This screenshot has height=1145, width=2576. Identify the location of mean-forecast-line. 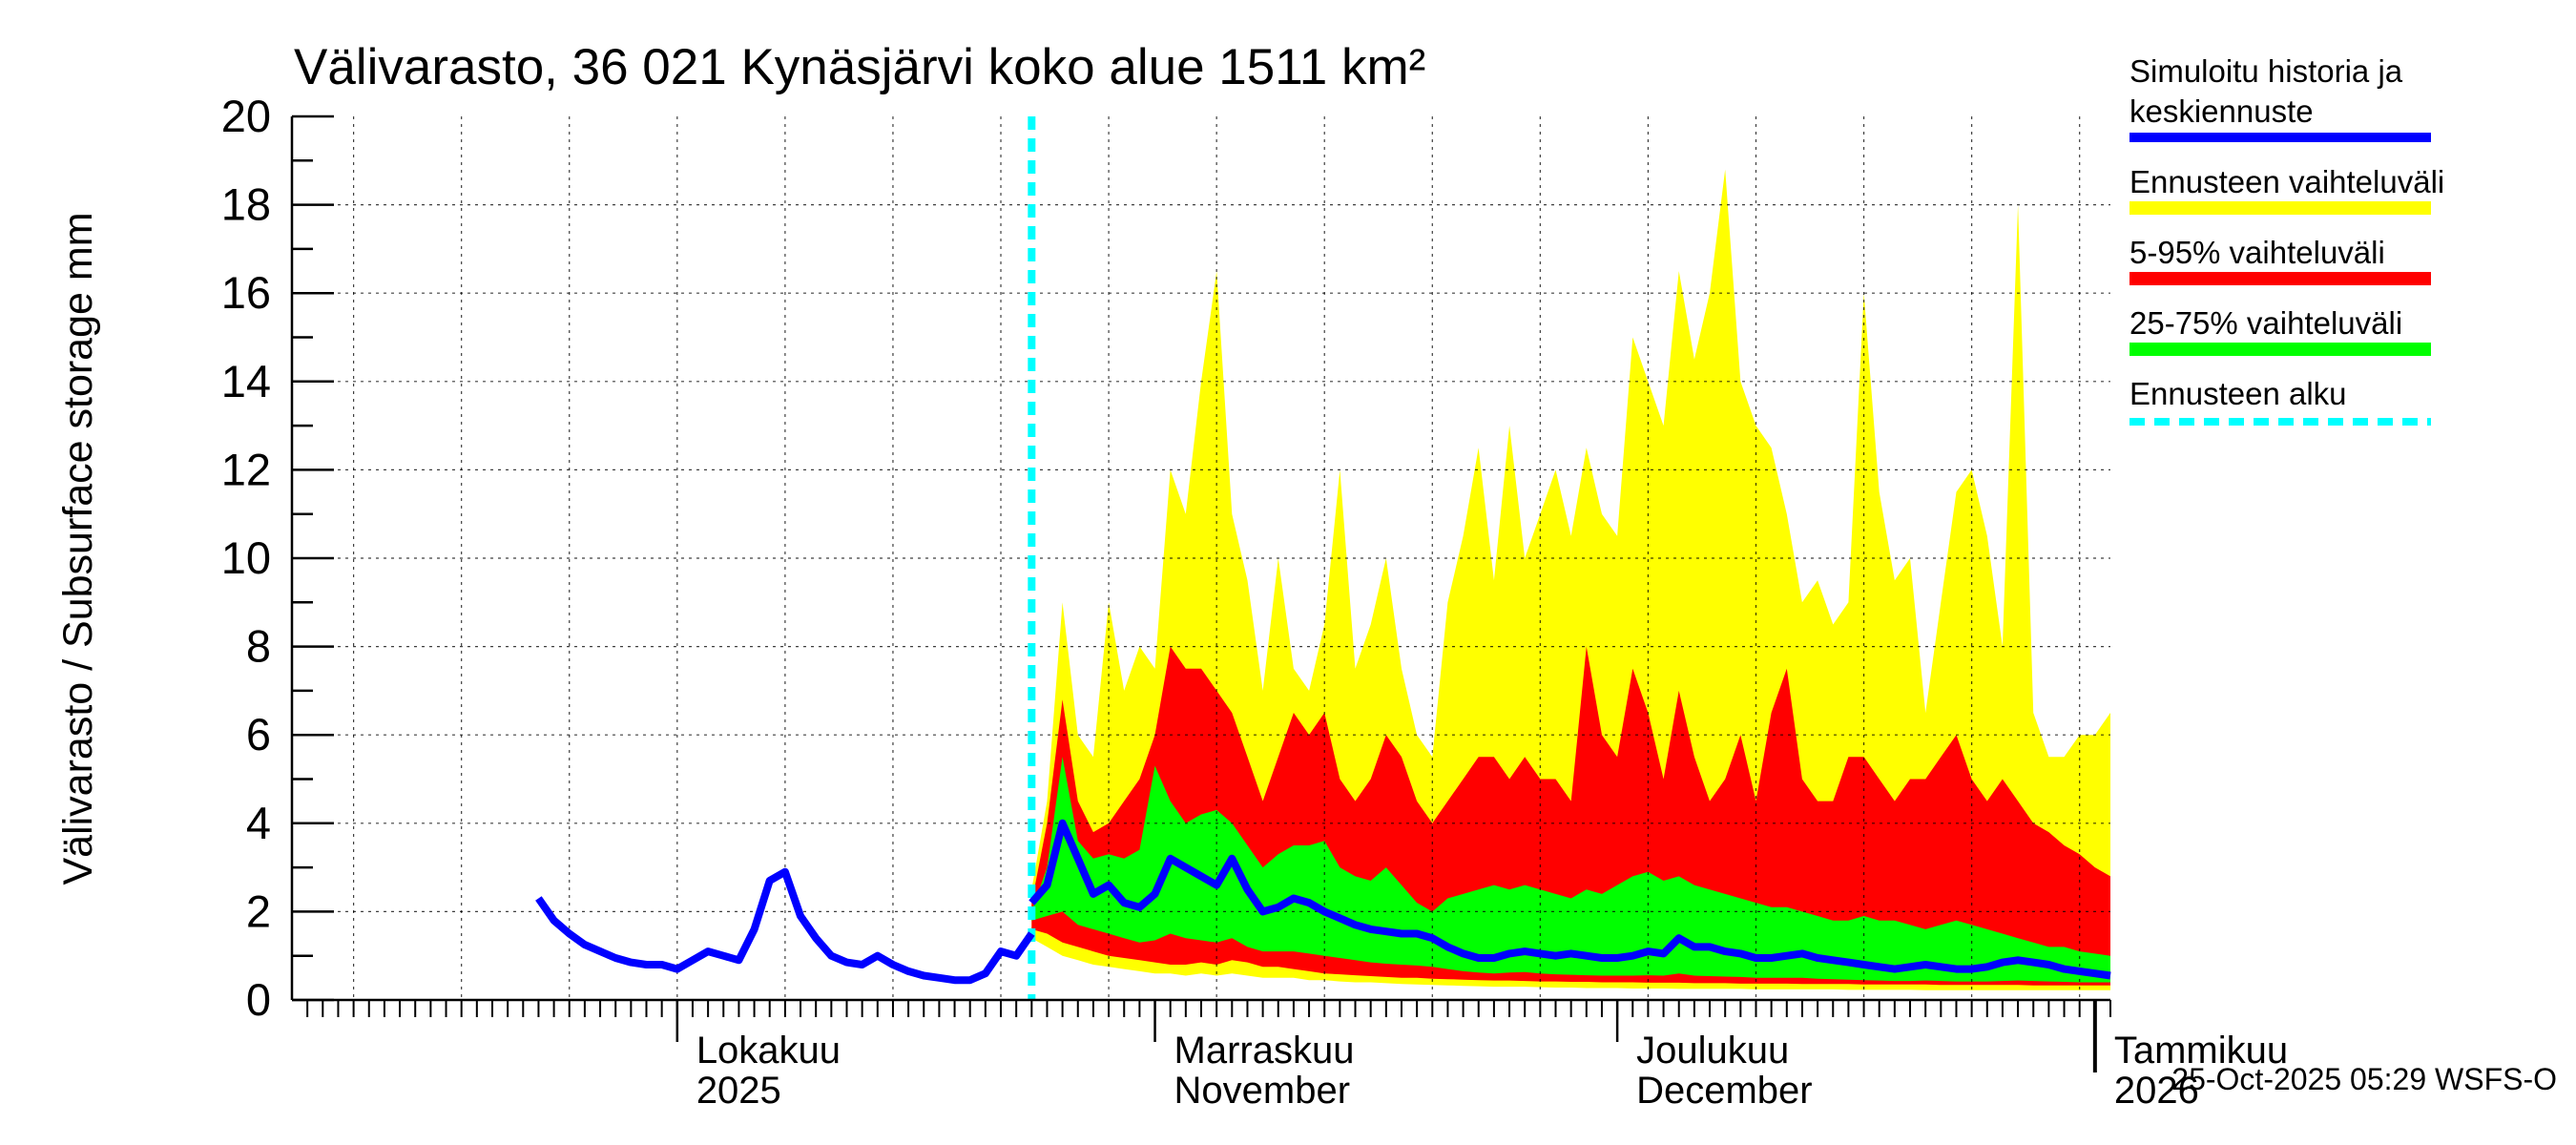
(1569, 899).